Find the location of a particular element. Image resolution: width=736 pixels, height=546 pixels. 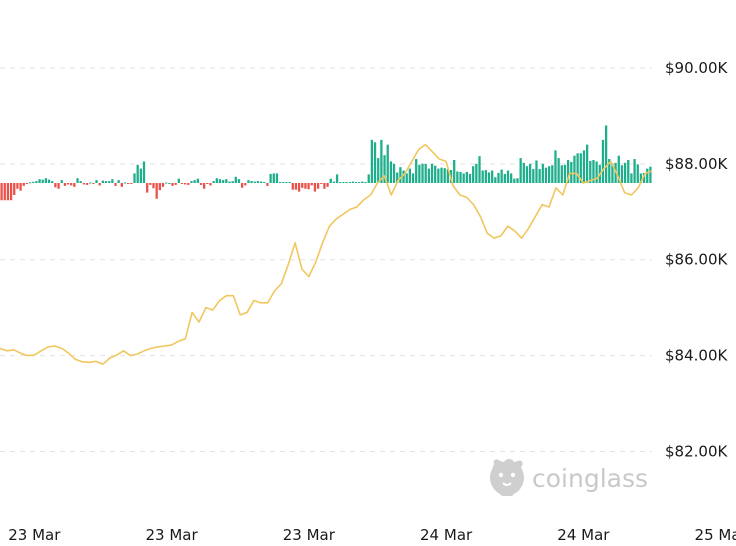

x-tick-label: 23 Mar is located at coordinates (172, 535).